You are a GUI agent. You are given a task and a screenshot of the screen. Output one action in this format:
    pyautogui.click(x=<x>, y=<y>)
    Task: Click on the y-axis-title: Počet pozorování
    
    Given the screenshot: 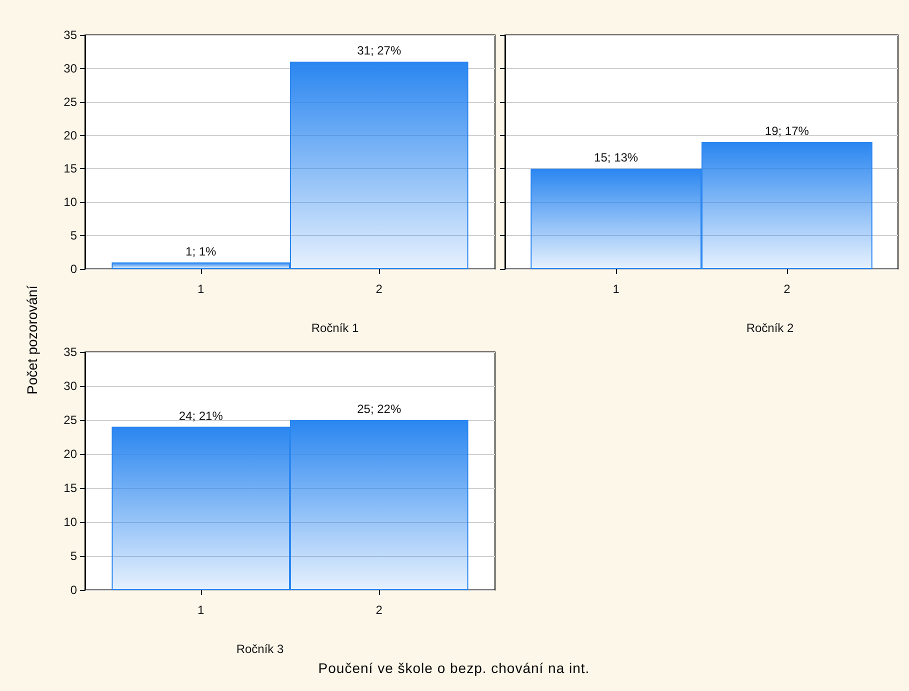 What is the action you would take?
    pyautogui.click(x=32, y=340)
    